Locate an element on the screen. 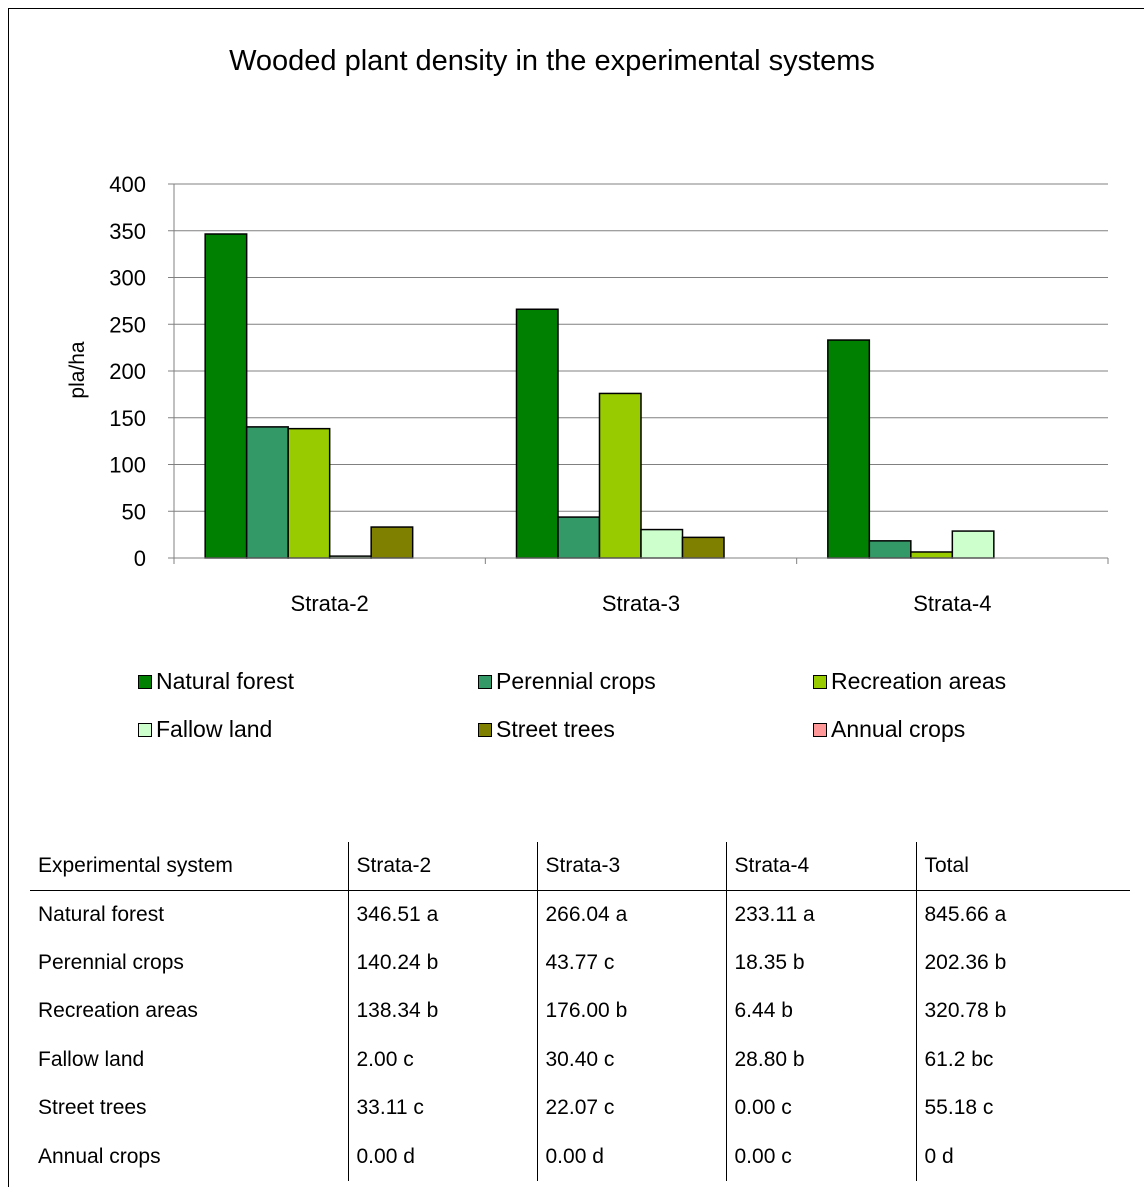 This screenshot has height=1187, width=1144. legend-item: Recreation areas is located at coordinates (909, 681).